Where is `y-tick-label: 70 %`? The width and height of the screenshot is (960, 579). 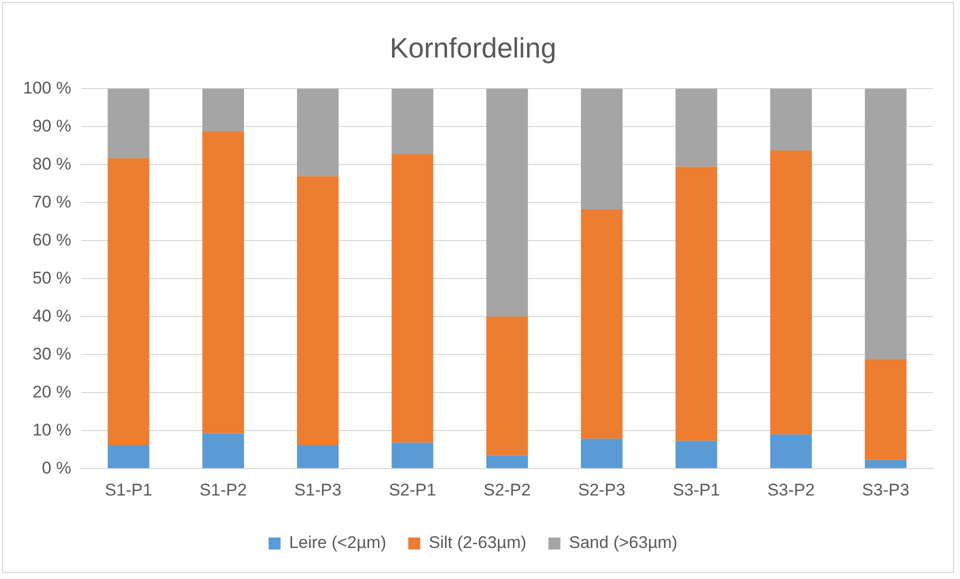 y-tick-label: 70 % is located at coordinates (52, 202).